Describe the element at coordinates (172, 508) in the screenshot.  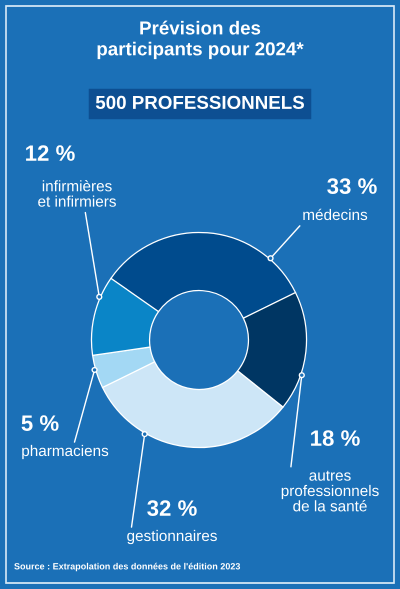
I see `data-label: 32 %` at that location.